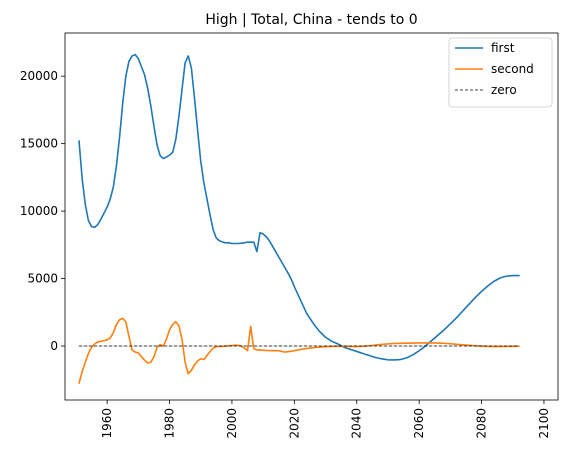  I want to click on legend: first second zero, so click(500, 72).